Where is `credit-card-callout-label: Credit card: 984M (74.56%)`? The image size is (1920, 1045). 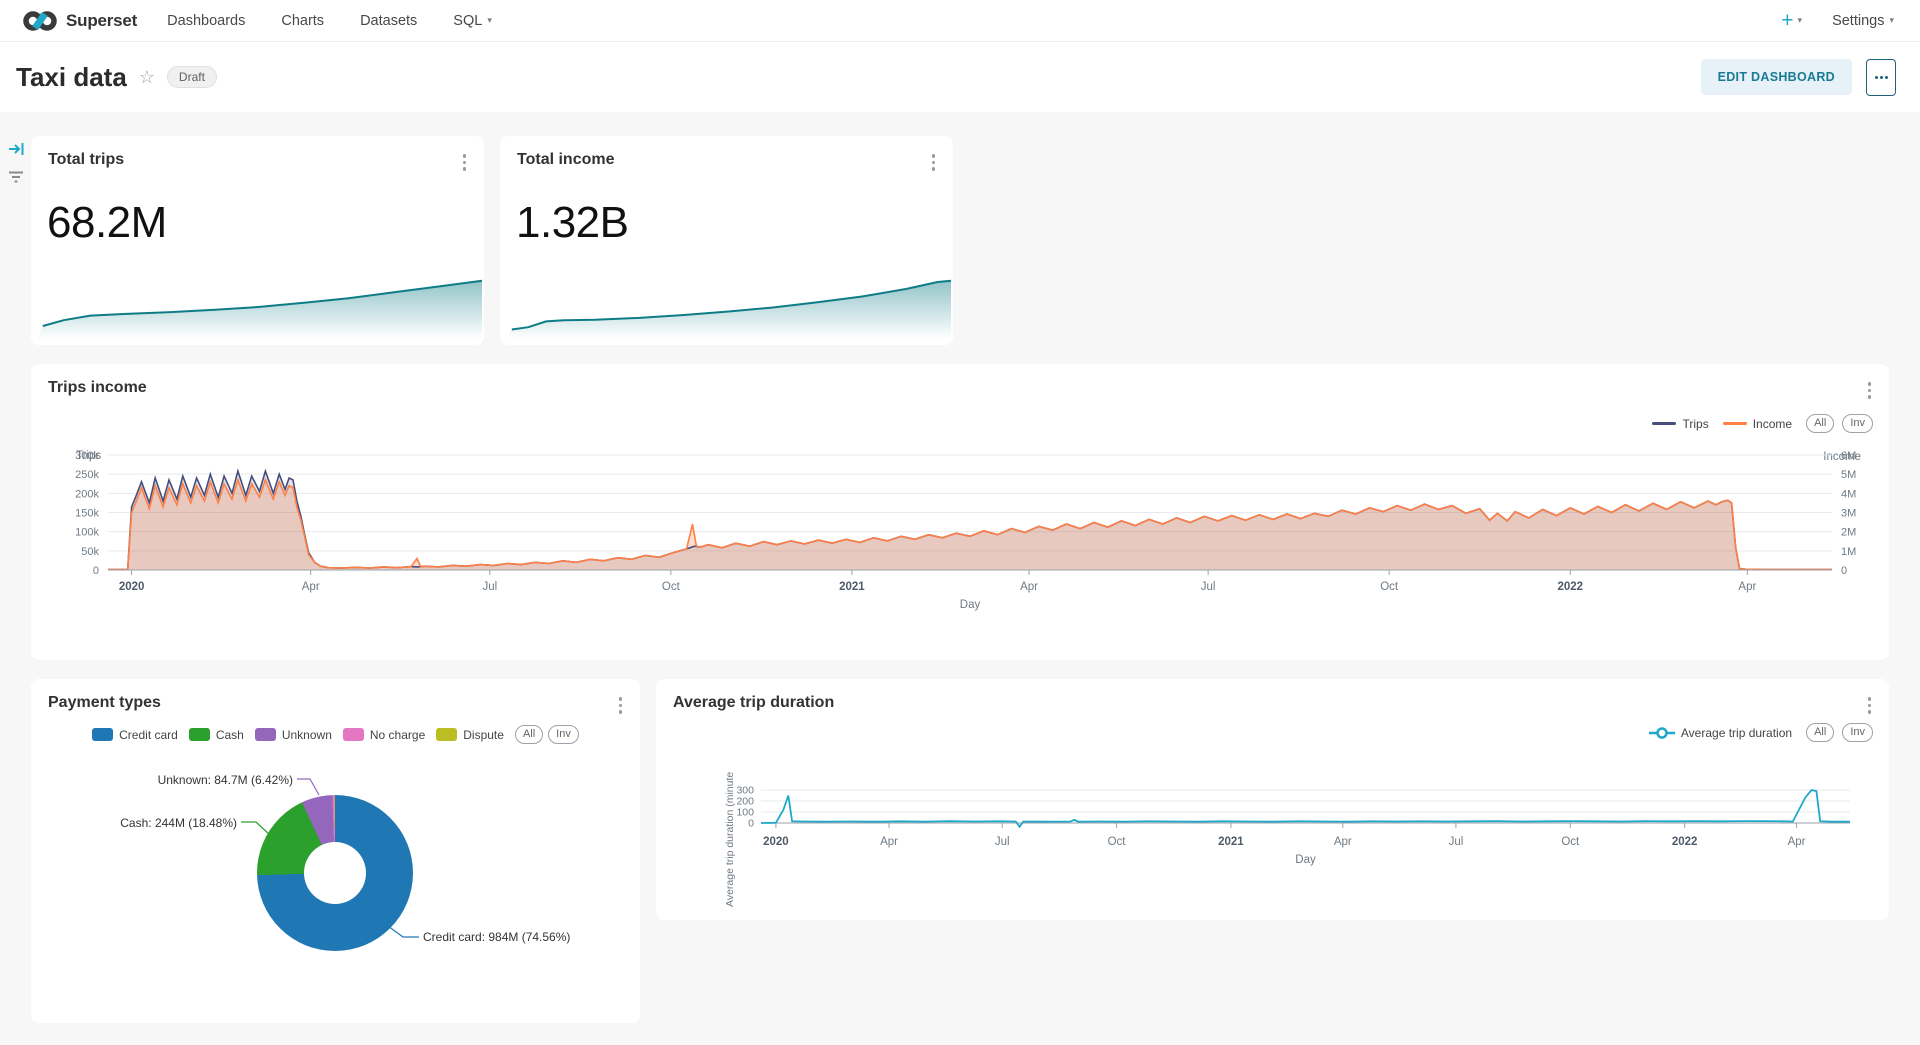
credit-card-callout-label: Credit card: 984M (74.56%) is located at coordinates (497, 937).